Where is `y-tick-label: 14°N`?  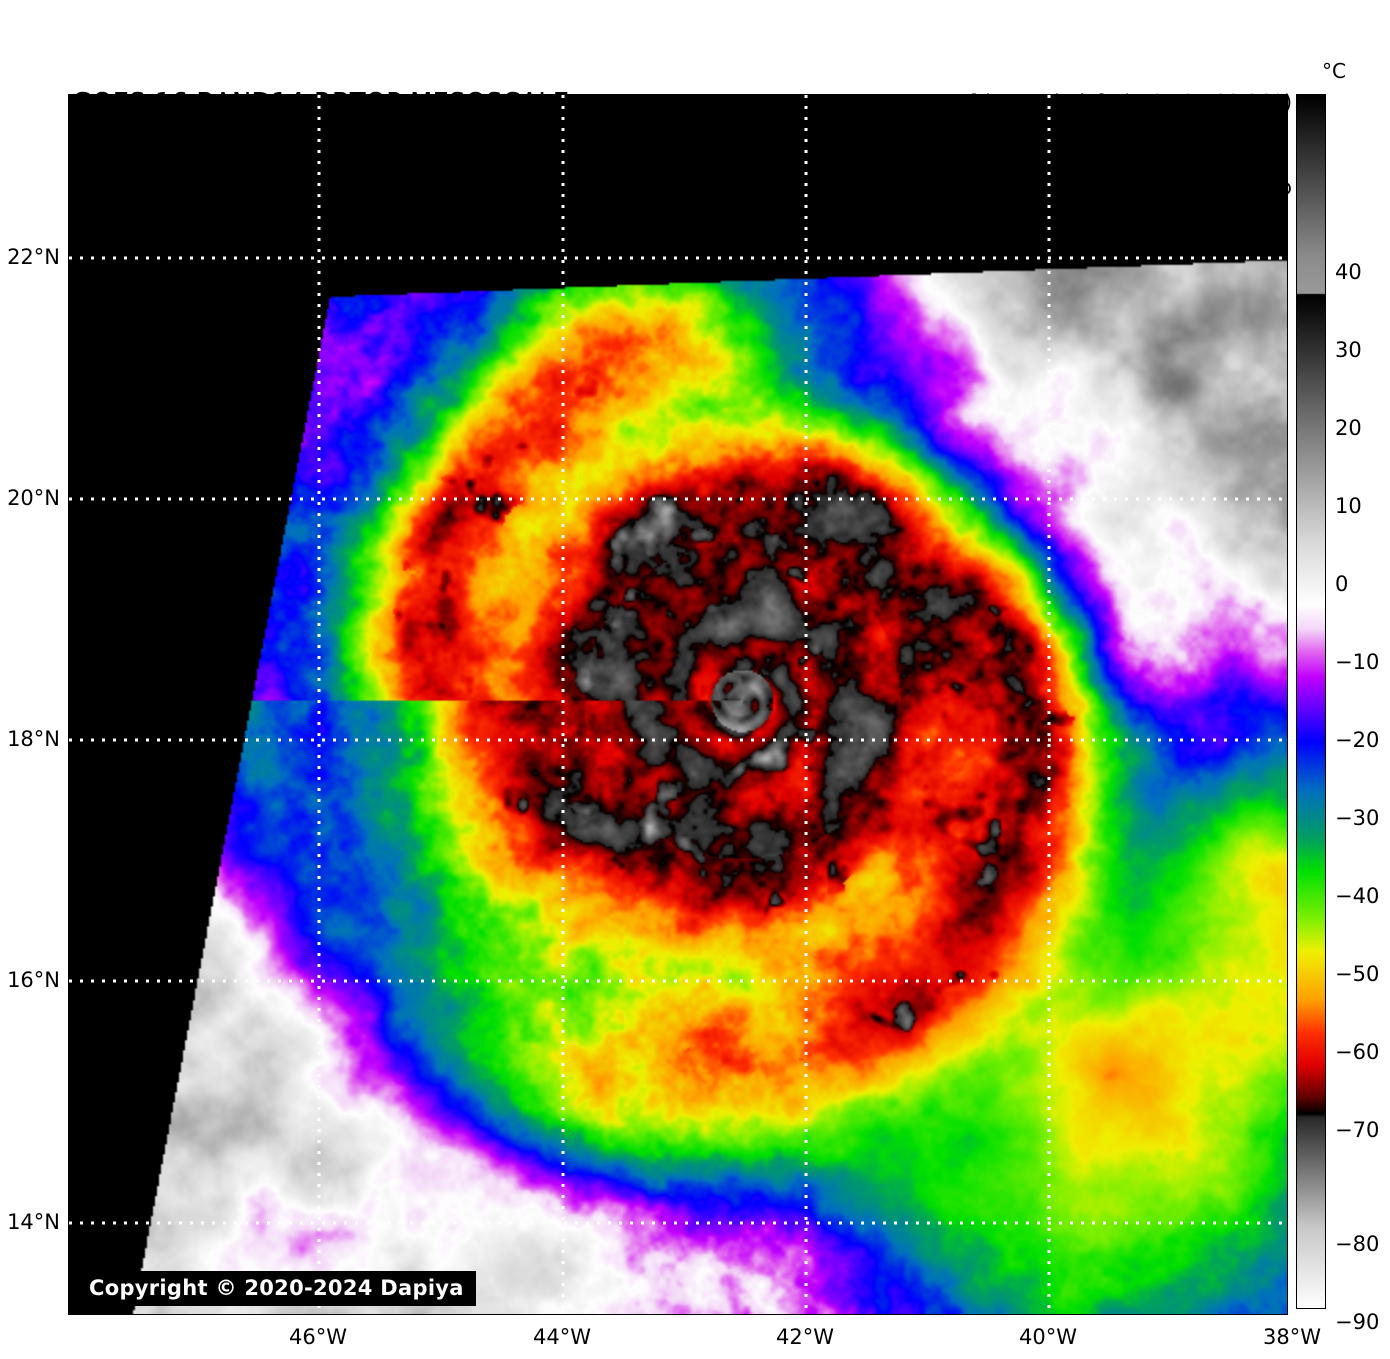 y-tick-label: 14°N is located at coordinates (33, 1222).